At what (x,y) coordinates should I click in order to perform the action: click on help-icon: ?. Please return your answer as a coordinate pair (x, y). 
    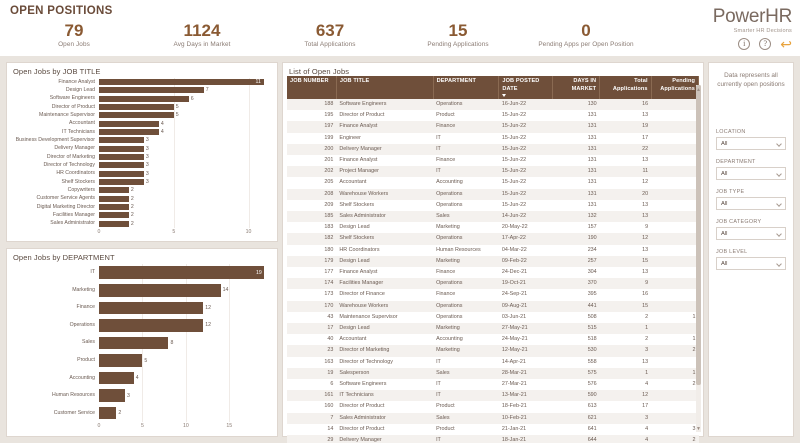
    Looking at the image, I should click on (765, 44).